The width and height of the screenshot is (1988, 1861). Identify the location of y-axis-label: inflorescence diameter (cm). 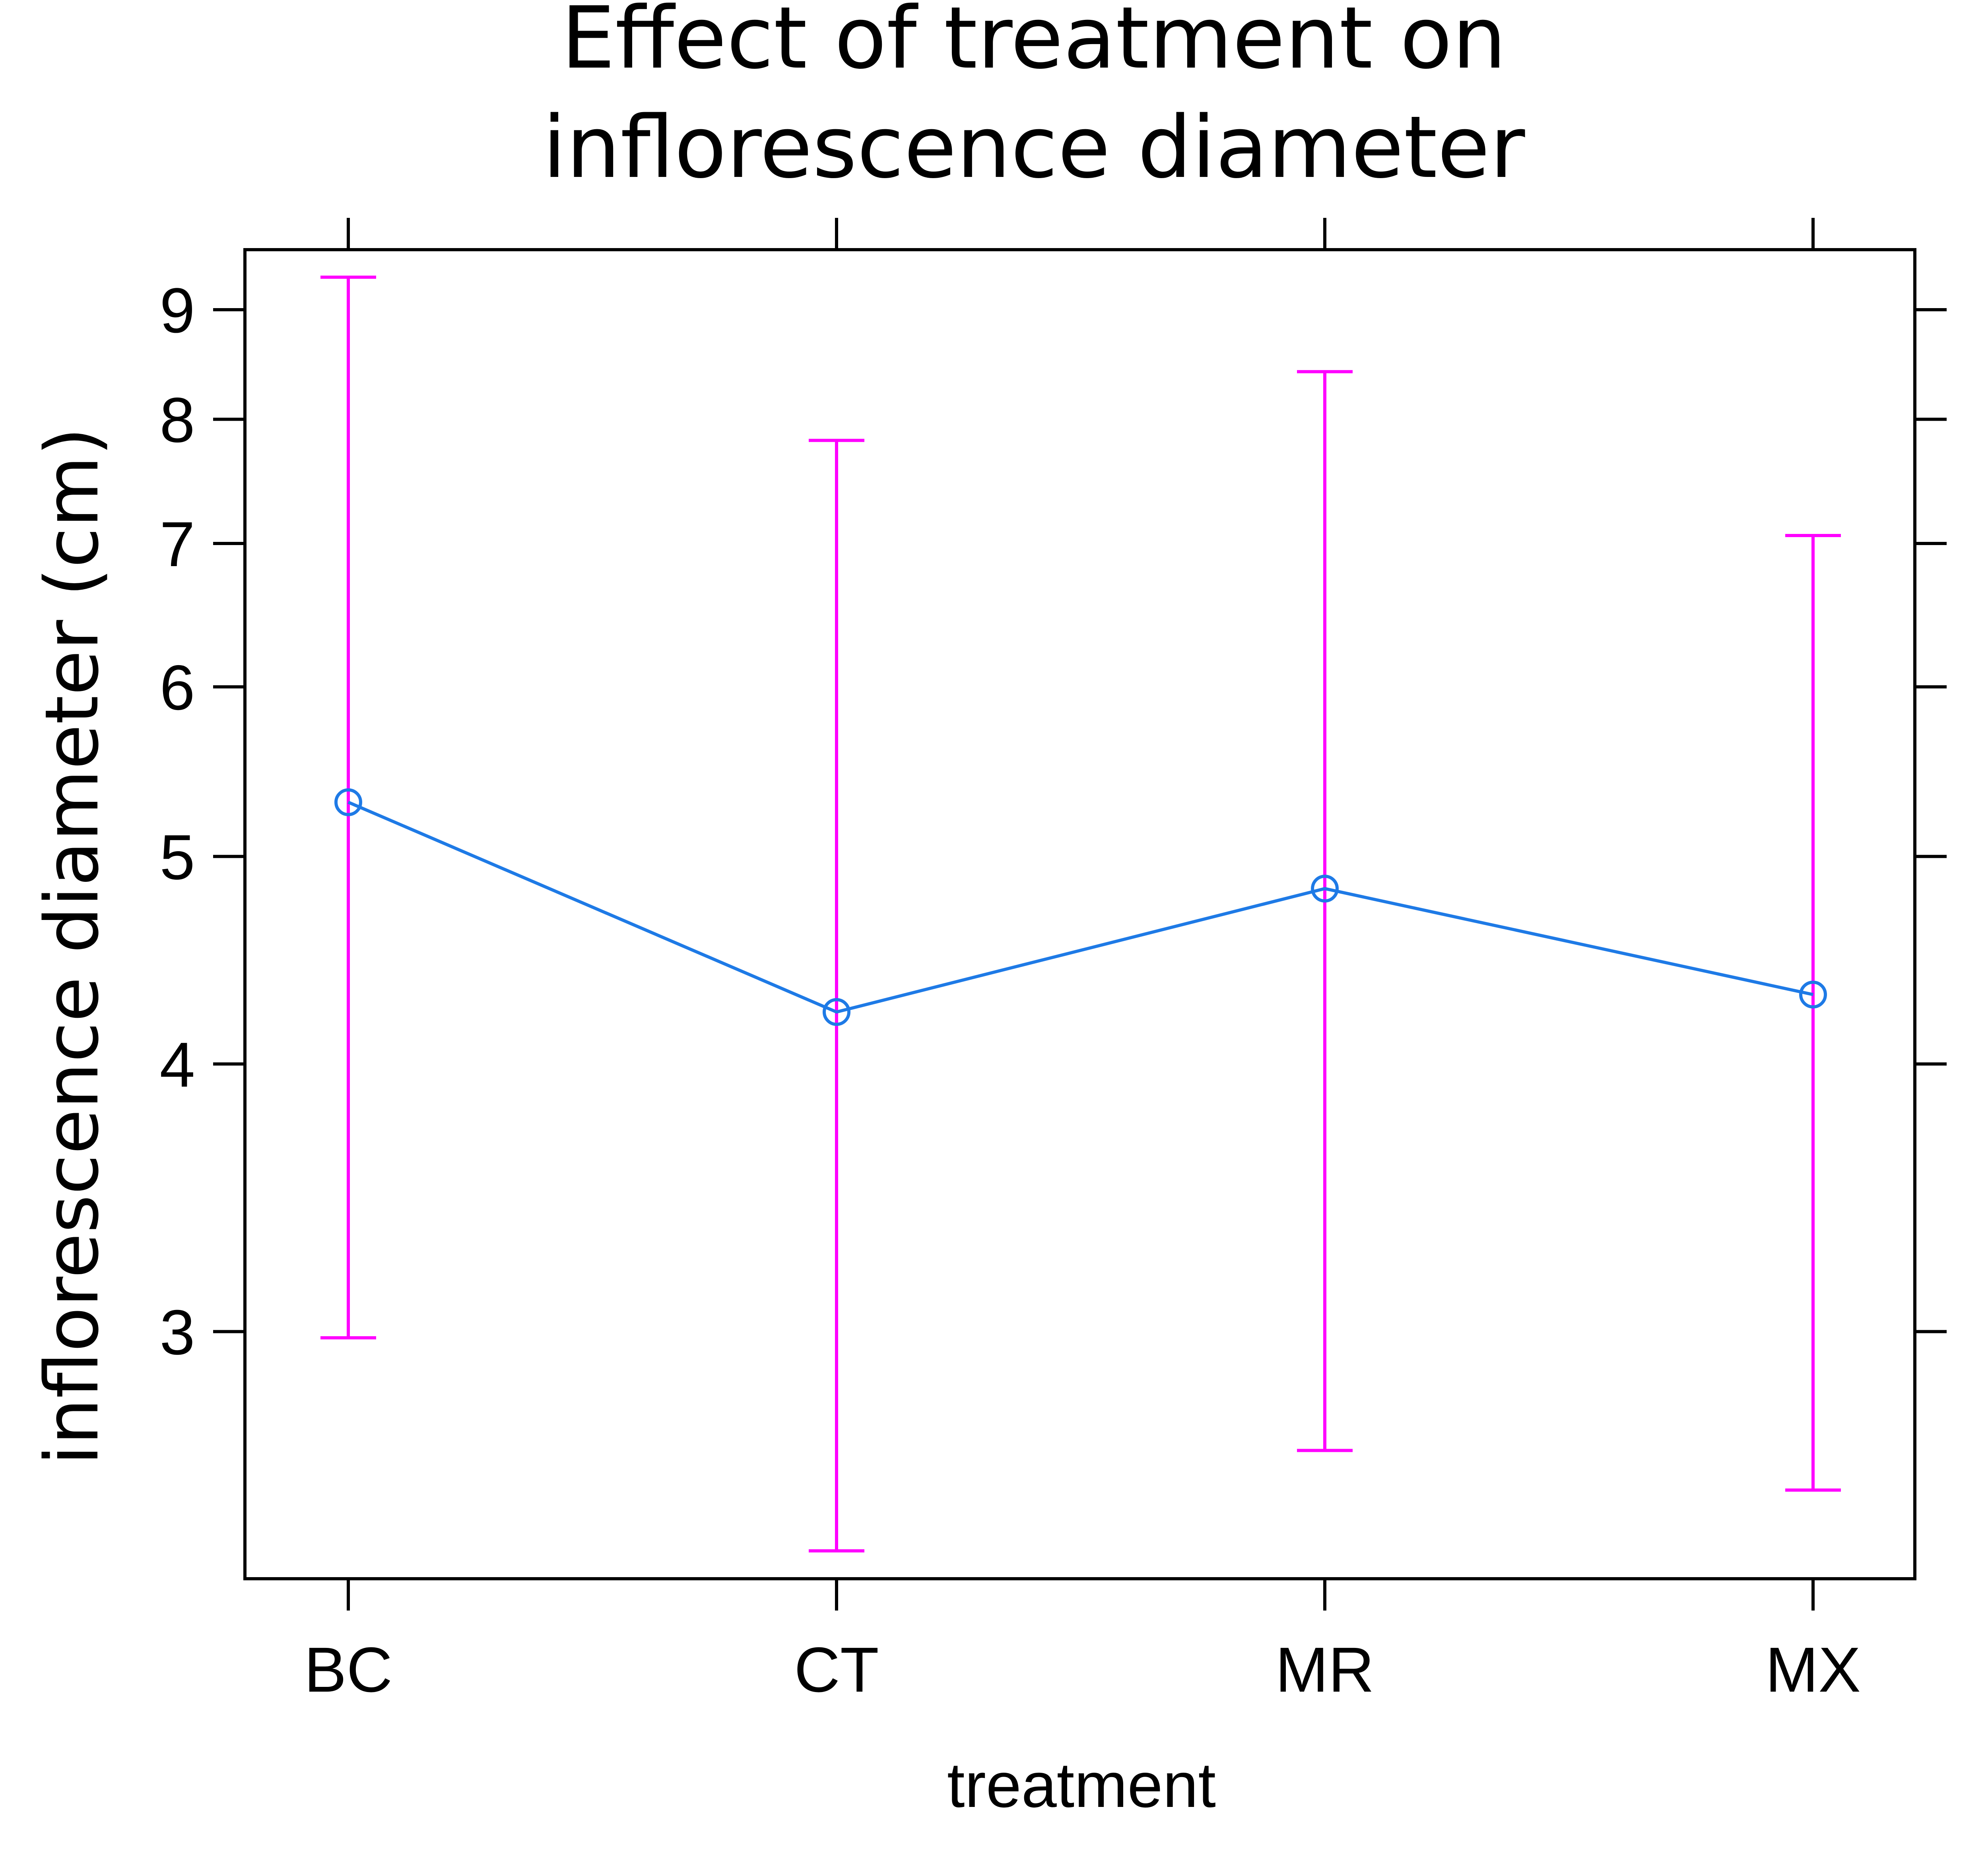
(72, 946).